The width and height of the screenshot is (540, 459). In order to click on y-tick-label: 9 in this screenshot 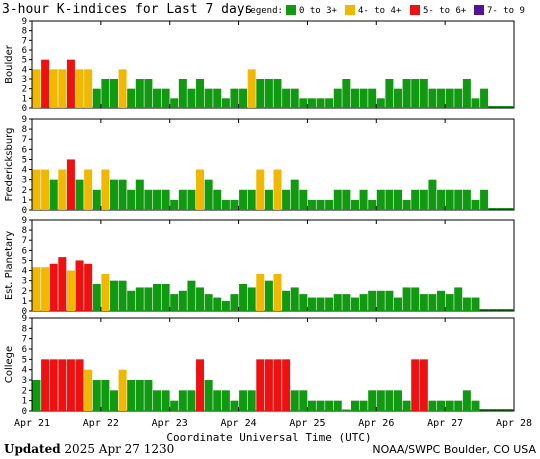, I will do `click(24, 319)`.